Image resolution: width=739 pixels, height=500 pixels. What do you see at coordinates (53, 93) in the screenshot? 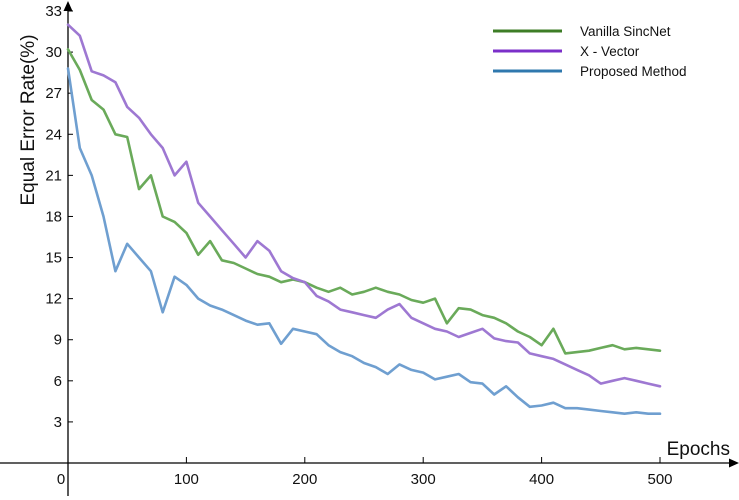
I see `y-tick-label: 27` at bounding box center [53, 93].